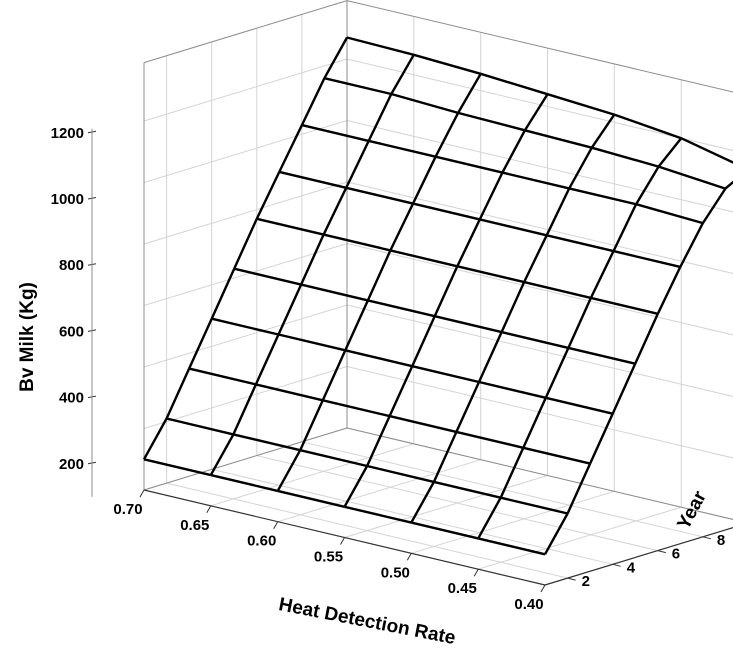  What do you see at coordinates (67, 133) in the screenshot?
I see `z-tick-label: 1200` at bounding box center [67, 133].